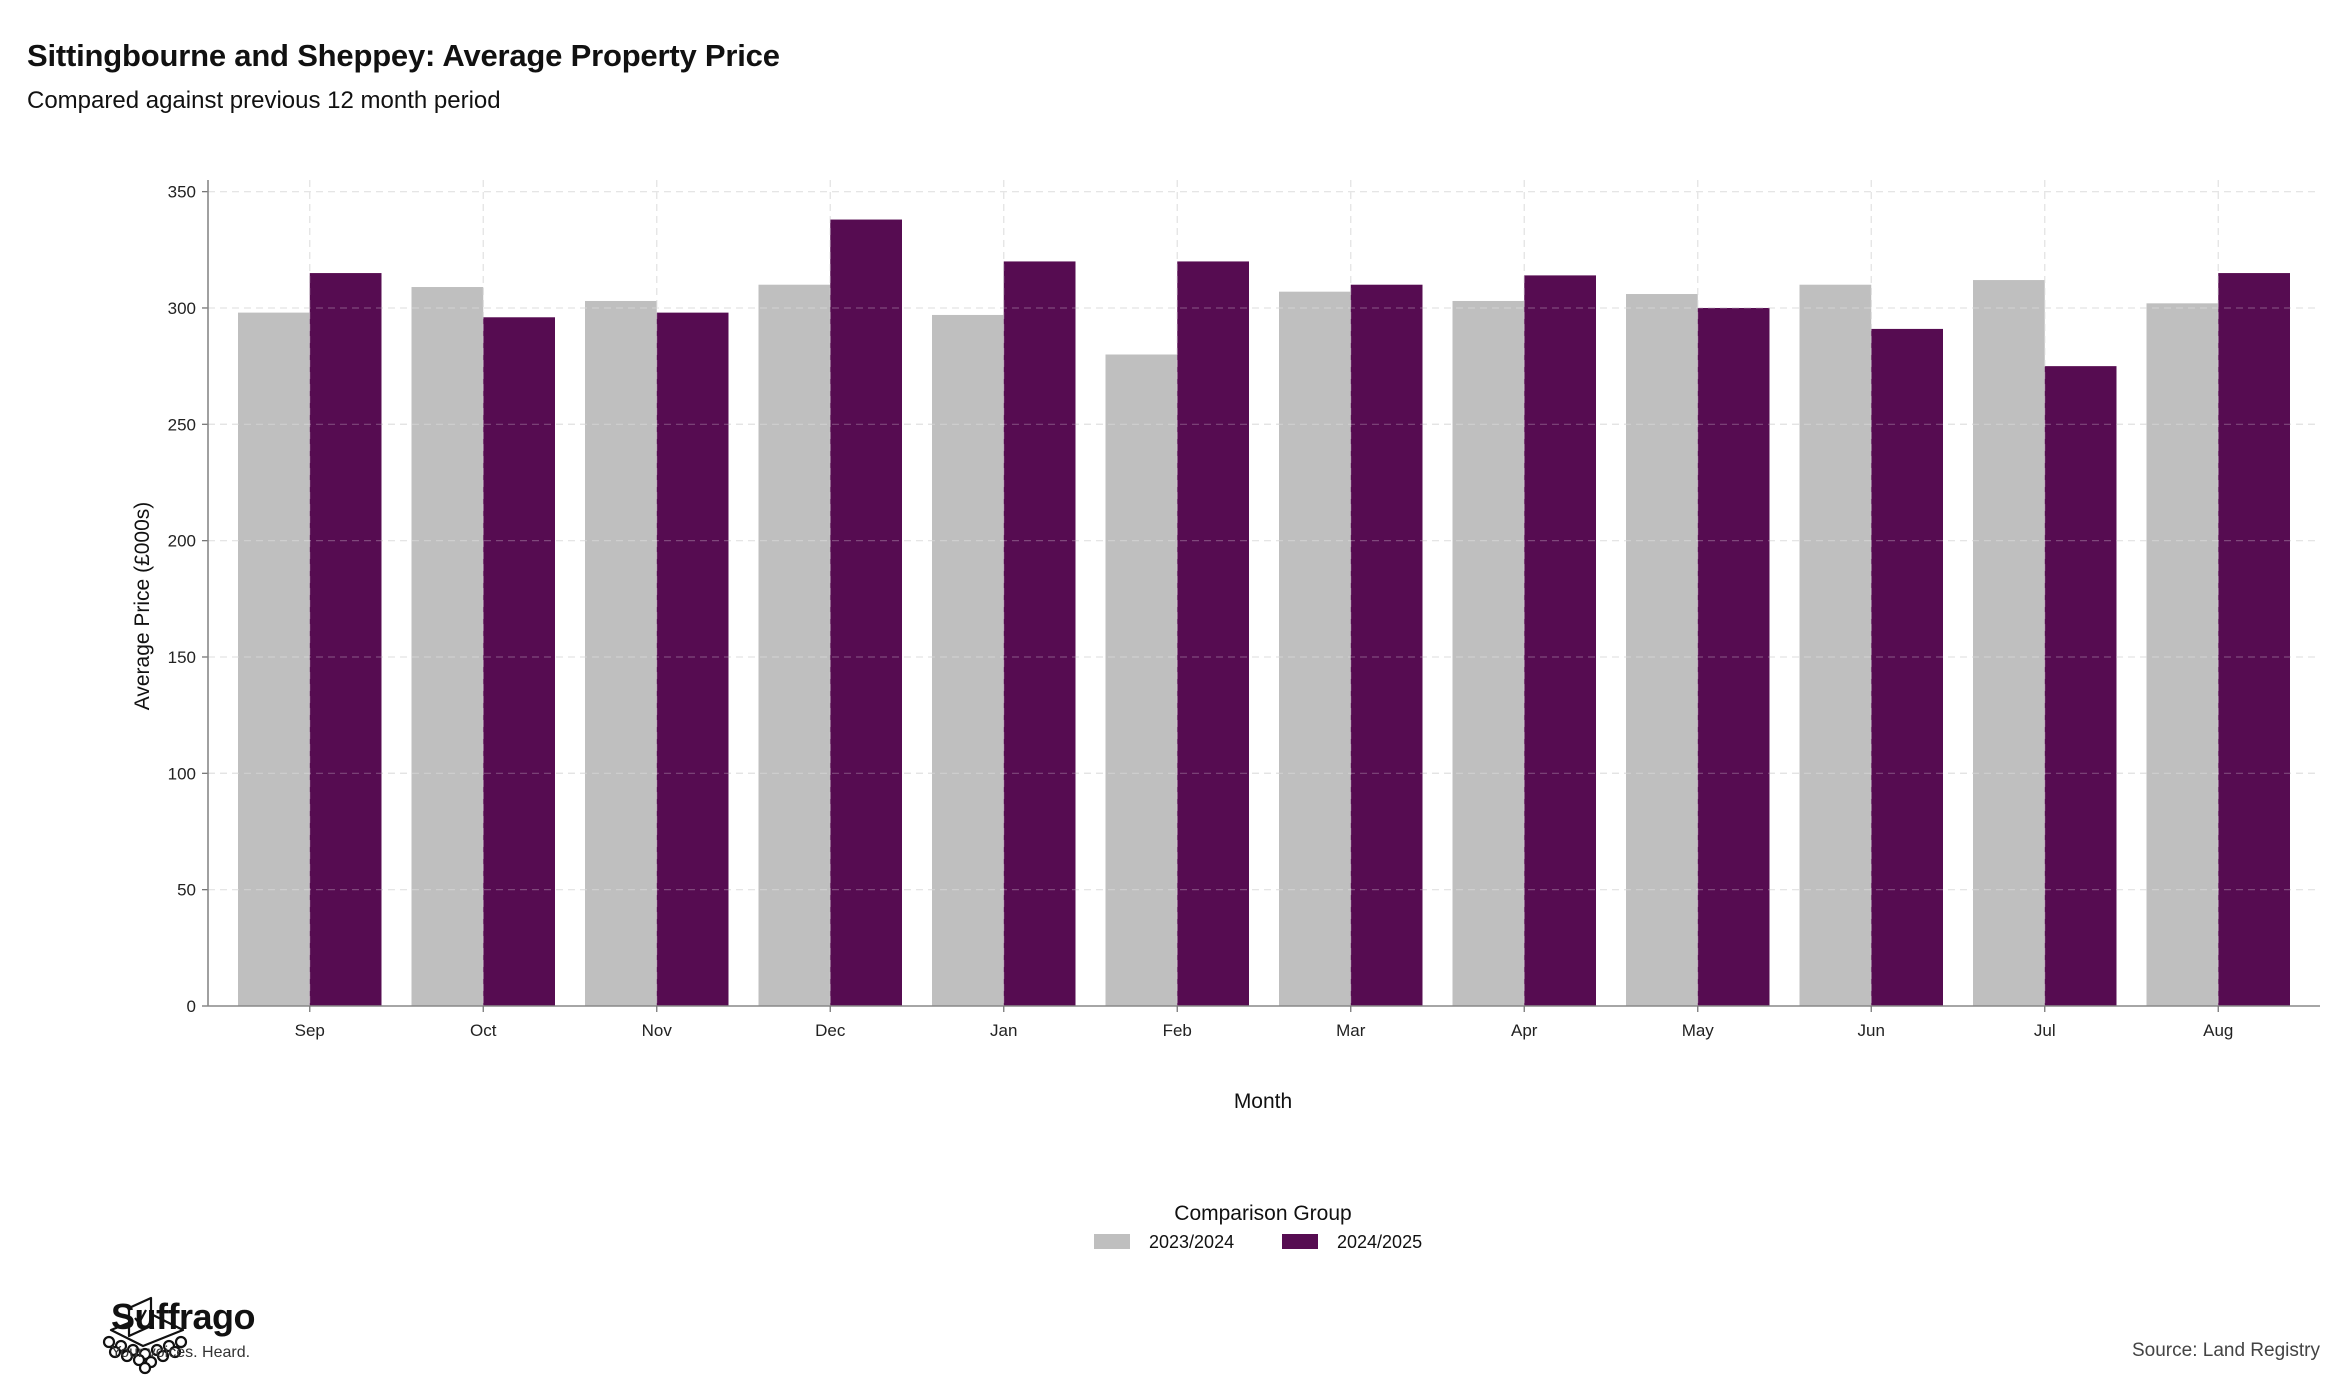 The image size is (2334, 1388). What do you see at coordinates (182, 541) in the screenshot?
I see `y-tick-label: 200` at bounding box center [182, 541].